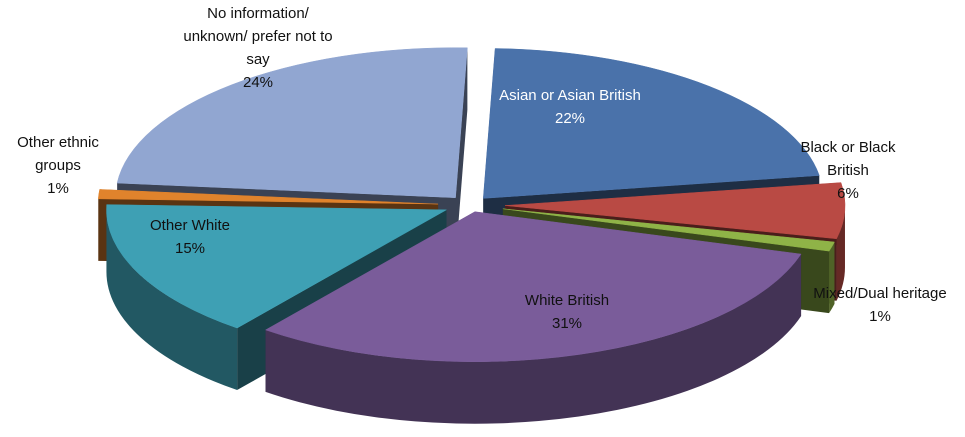 Image resolution: width=965 pixels, height=437 pixels. Describe the element at coordinates (258, 82) in the screenshot. I see `percent-label: 24%` at that location.